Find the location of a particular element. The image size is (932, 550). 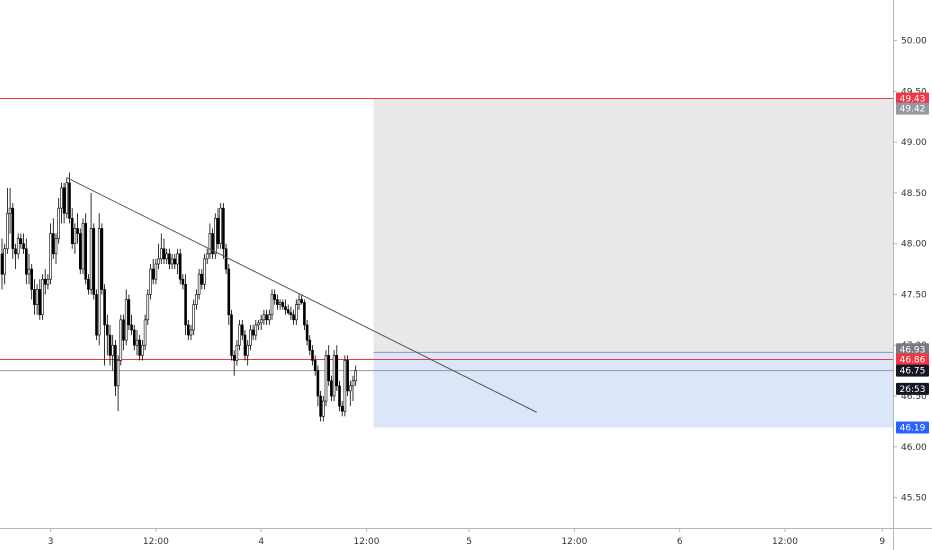

y-tick-label: 48.50 is located at coordinates (914, 194).